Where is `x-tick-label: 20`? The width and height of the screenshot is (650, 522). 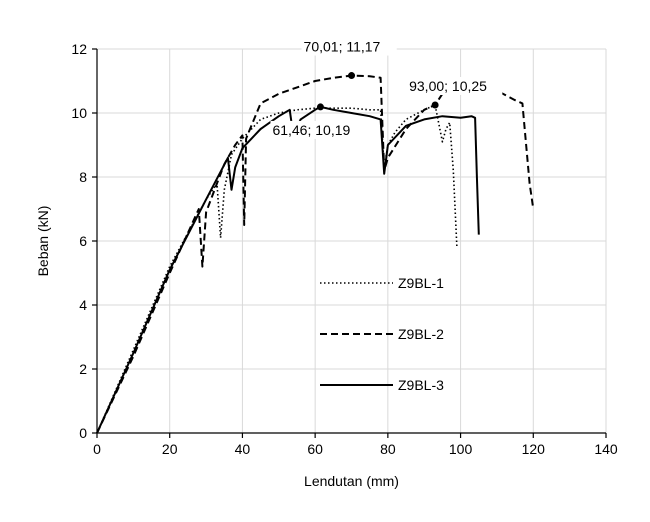
x-tick-label: 20 is located at coordinates (170, 449).